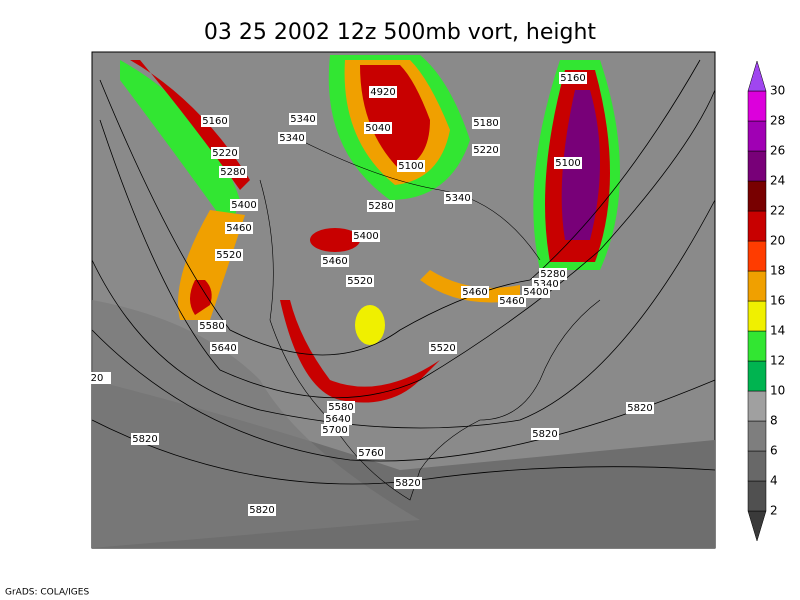  I want to click on colorbar-label: 18, so click(777, 271).